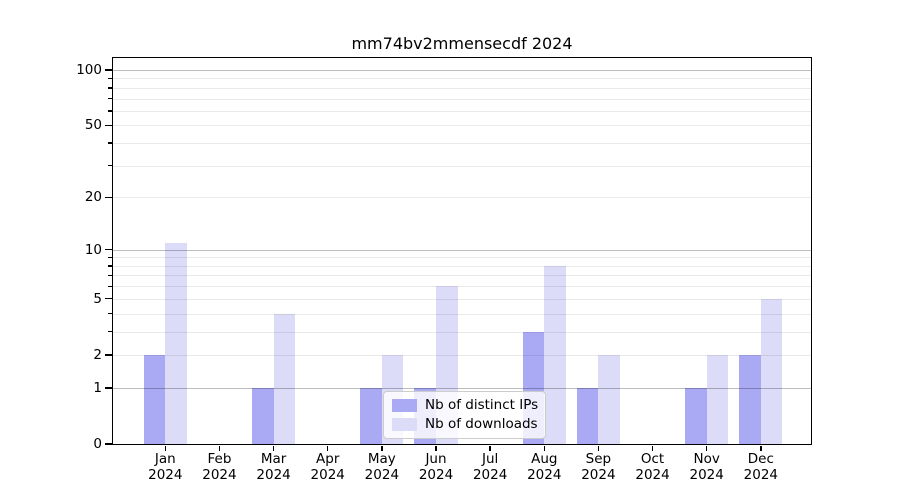 The image size is (900, 500). I want to click on bar-jan-2024-downloads, so click(176, 343).